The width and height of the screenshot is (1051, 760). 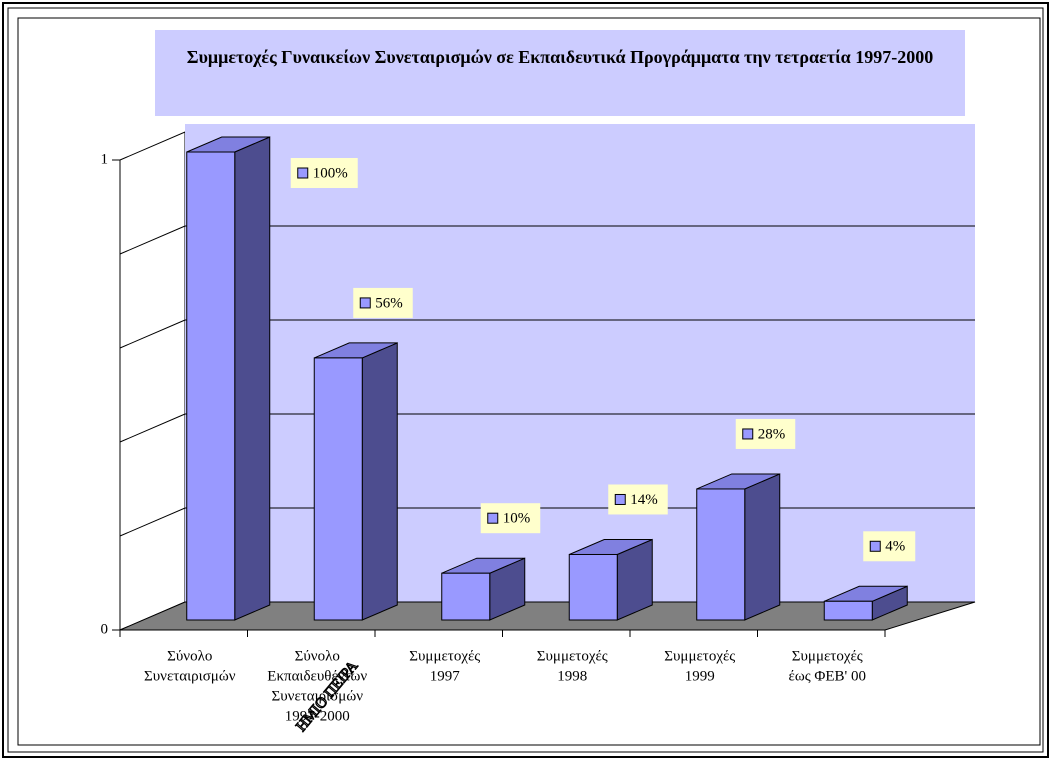 I want to click on data-label-text: 28%, so click(x=772, y=434).